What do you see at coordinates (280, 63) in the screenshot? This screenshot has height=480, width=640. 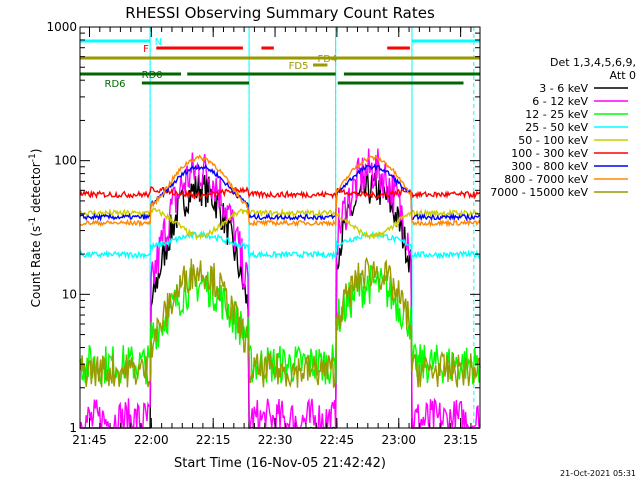 I see `flag-bars: NF FD4 FD5 RD0 RD6` at bounding box center [280, 63].